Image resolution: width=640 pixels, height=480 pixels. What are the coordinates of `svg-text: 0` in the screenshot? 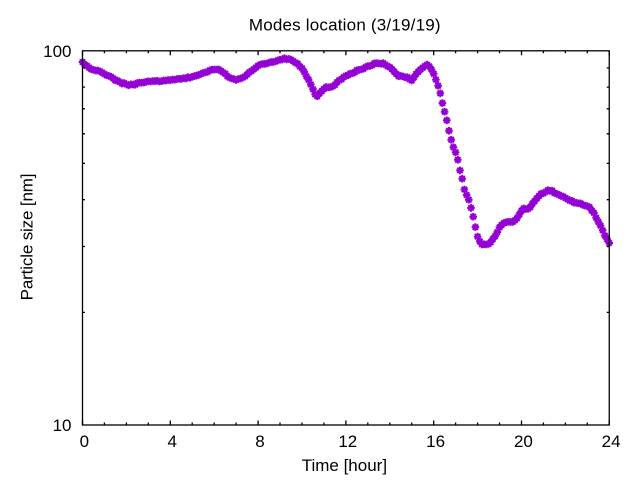 It's located at (84, 441).